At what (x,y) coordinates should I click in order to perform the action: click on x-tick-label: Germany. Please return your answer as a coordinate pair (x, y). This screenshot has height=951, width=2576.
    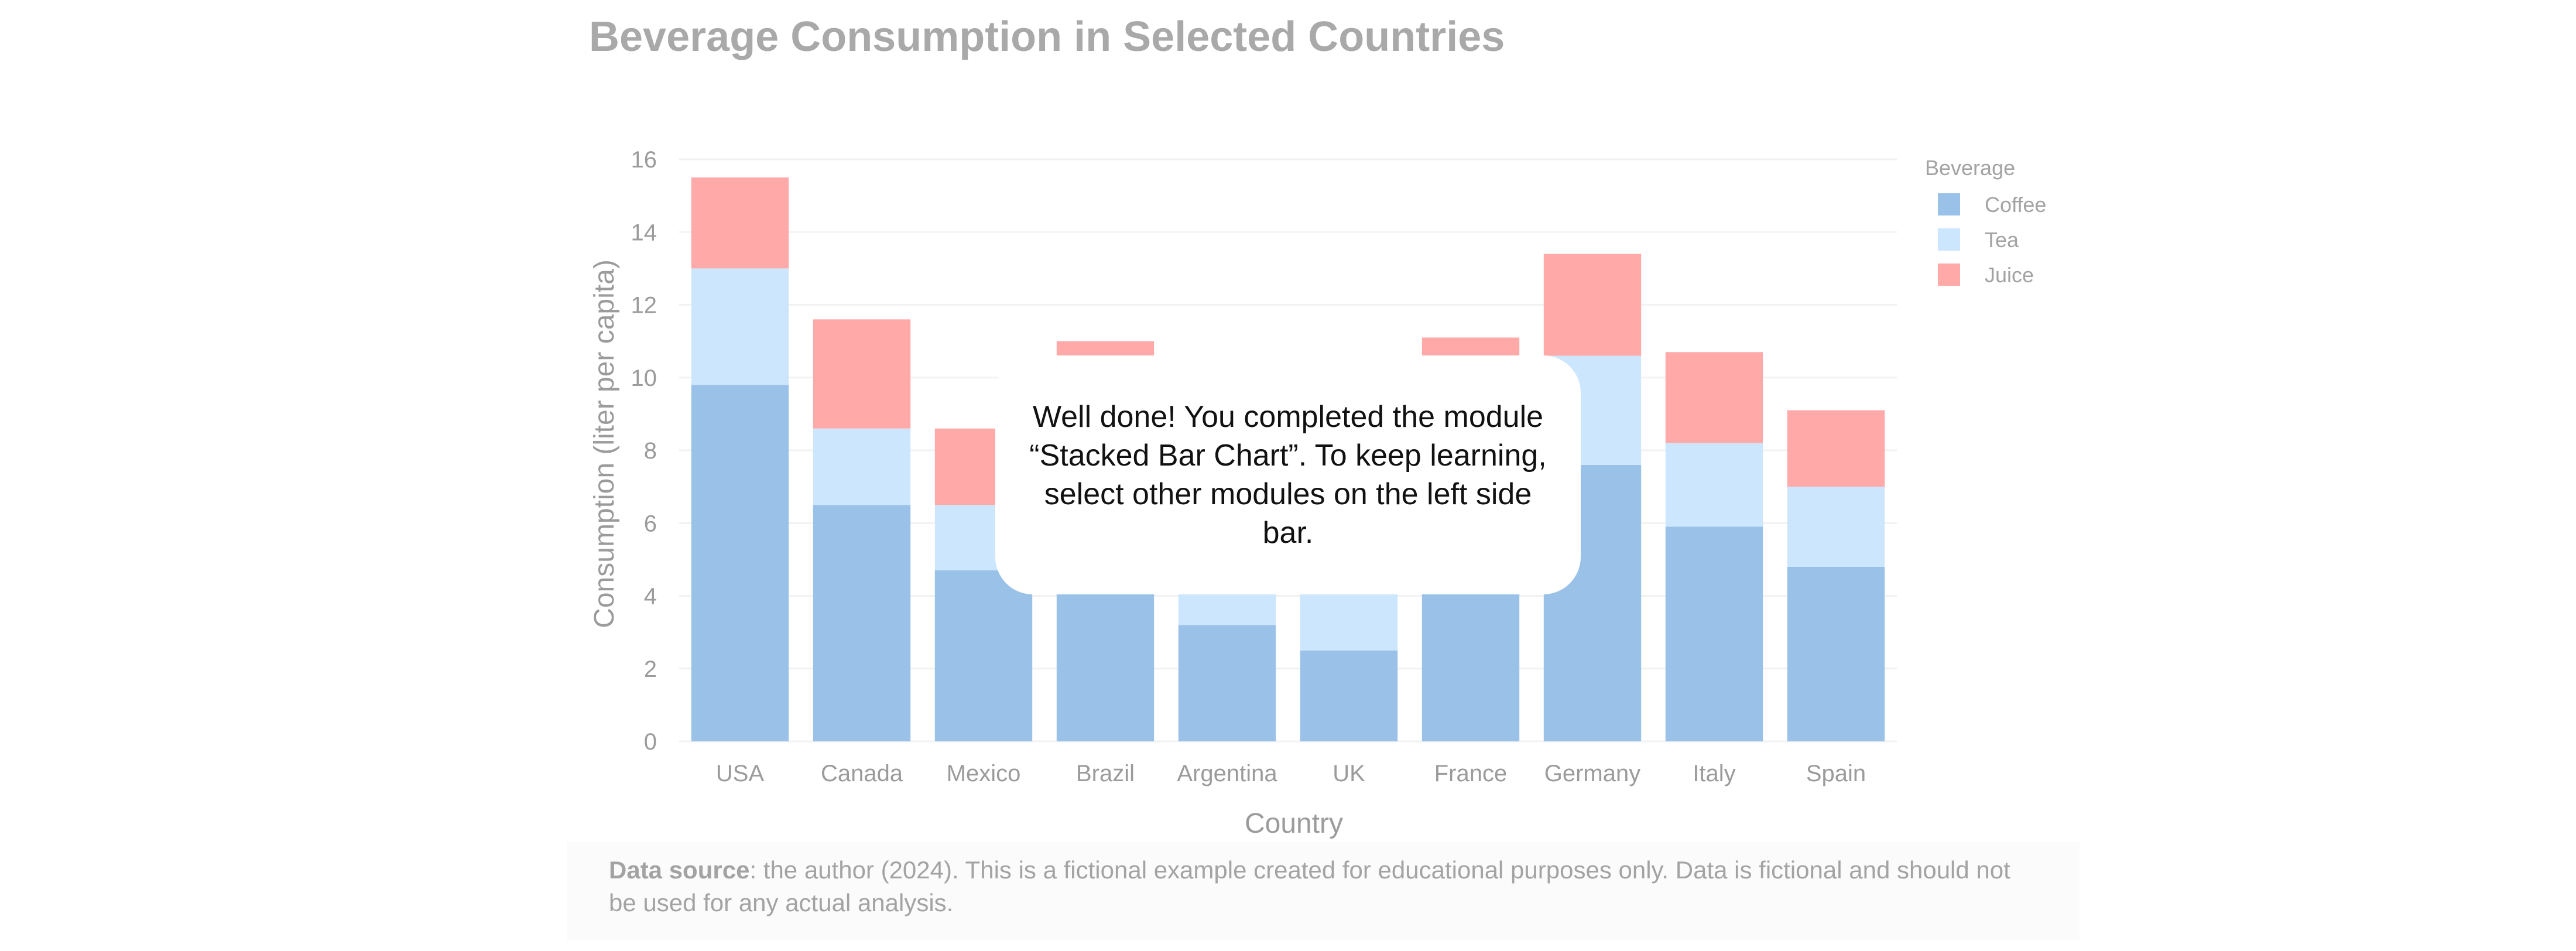
    Looking at the image, I should click on (1592, 774).